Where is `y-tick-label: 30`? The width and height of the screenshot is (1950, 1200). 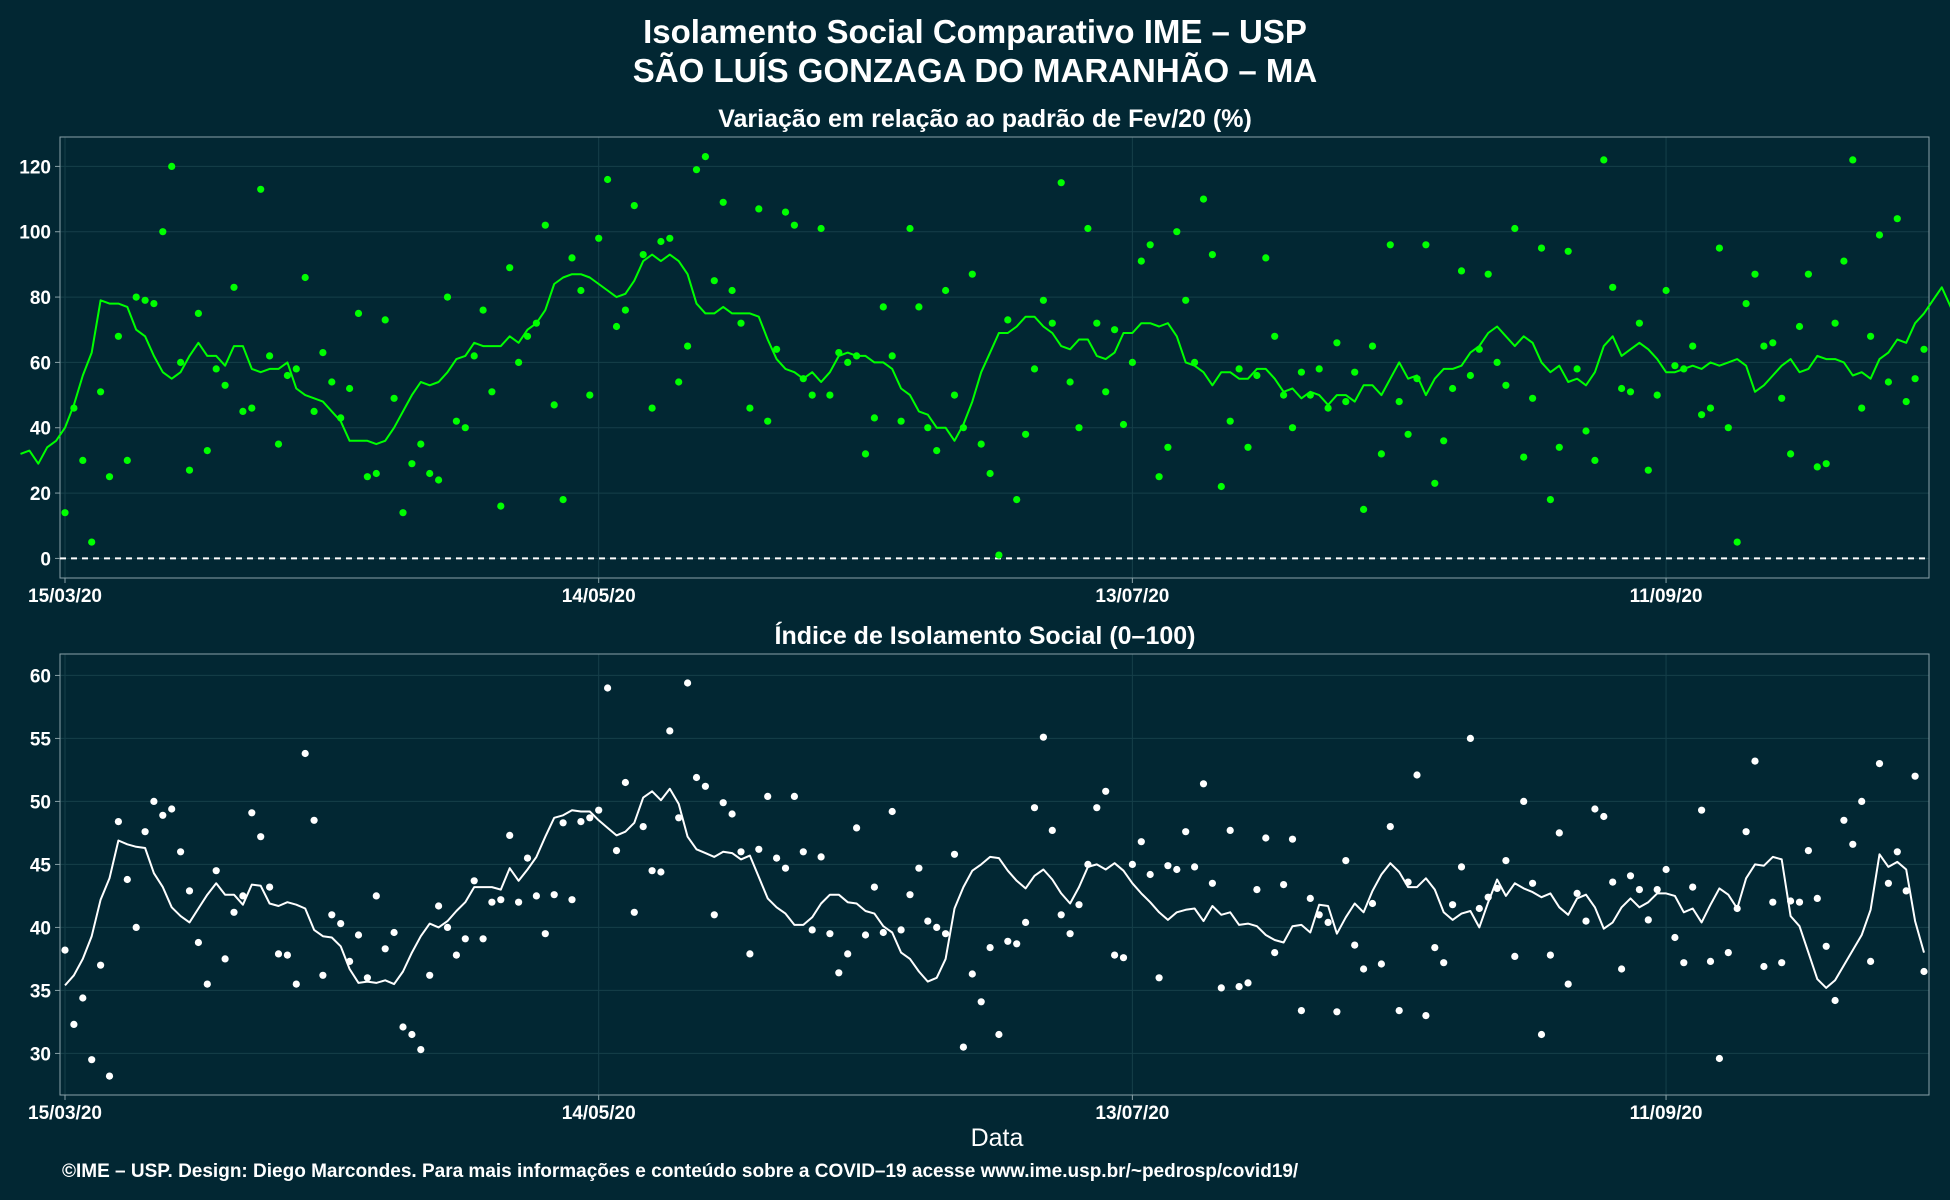 y-tick-label: 30 is located at coordinates (40, 1054).